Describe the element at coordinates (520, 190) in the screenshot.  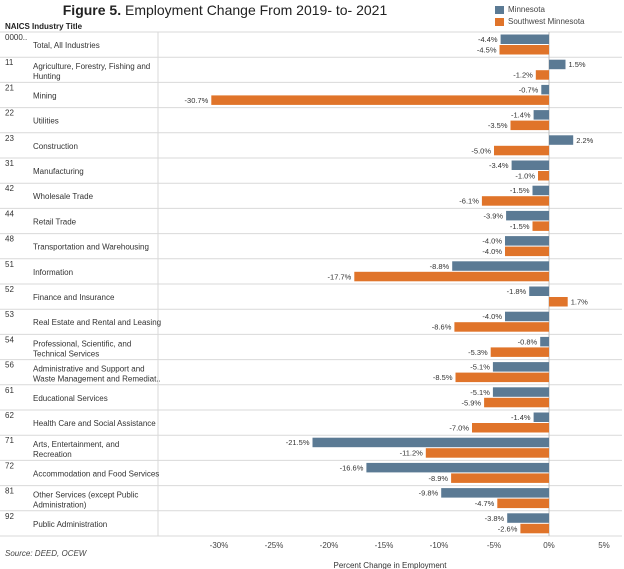
I see `data-label: -1.5%` at that location.